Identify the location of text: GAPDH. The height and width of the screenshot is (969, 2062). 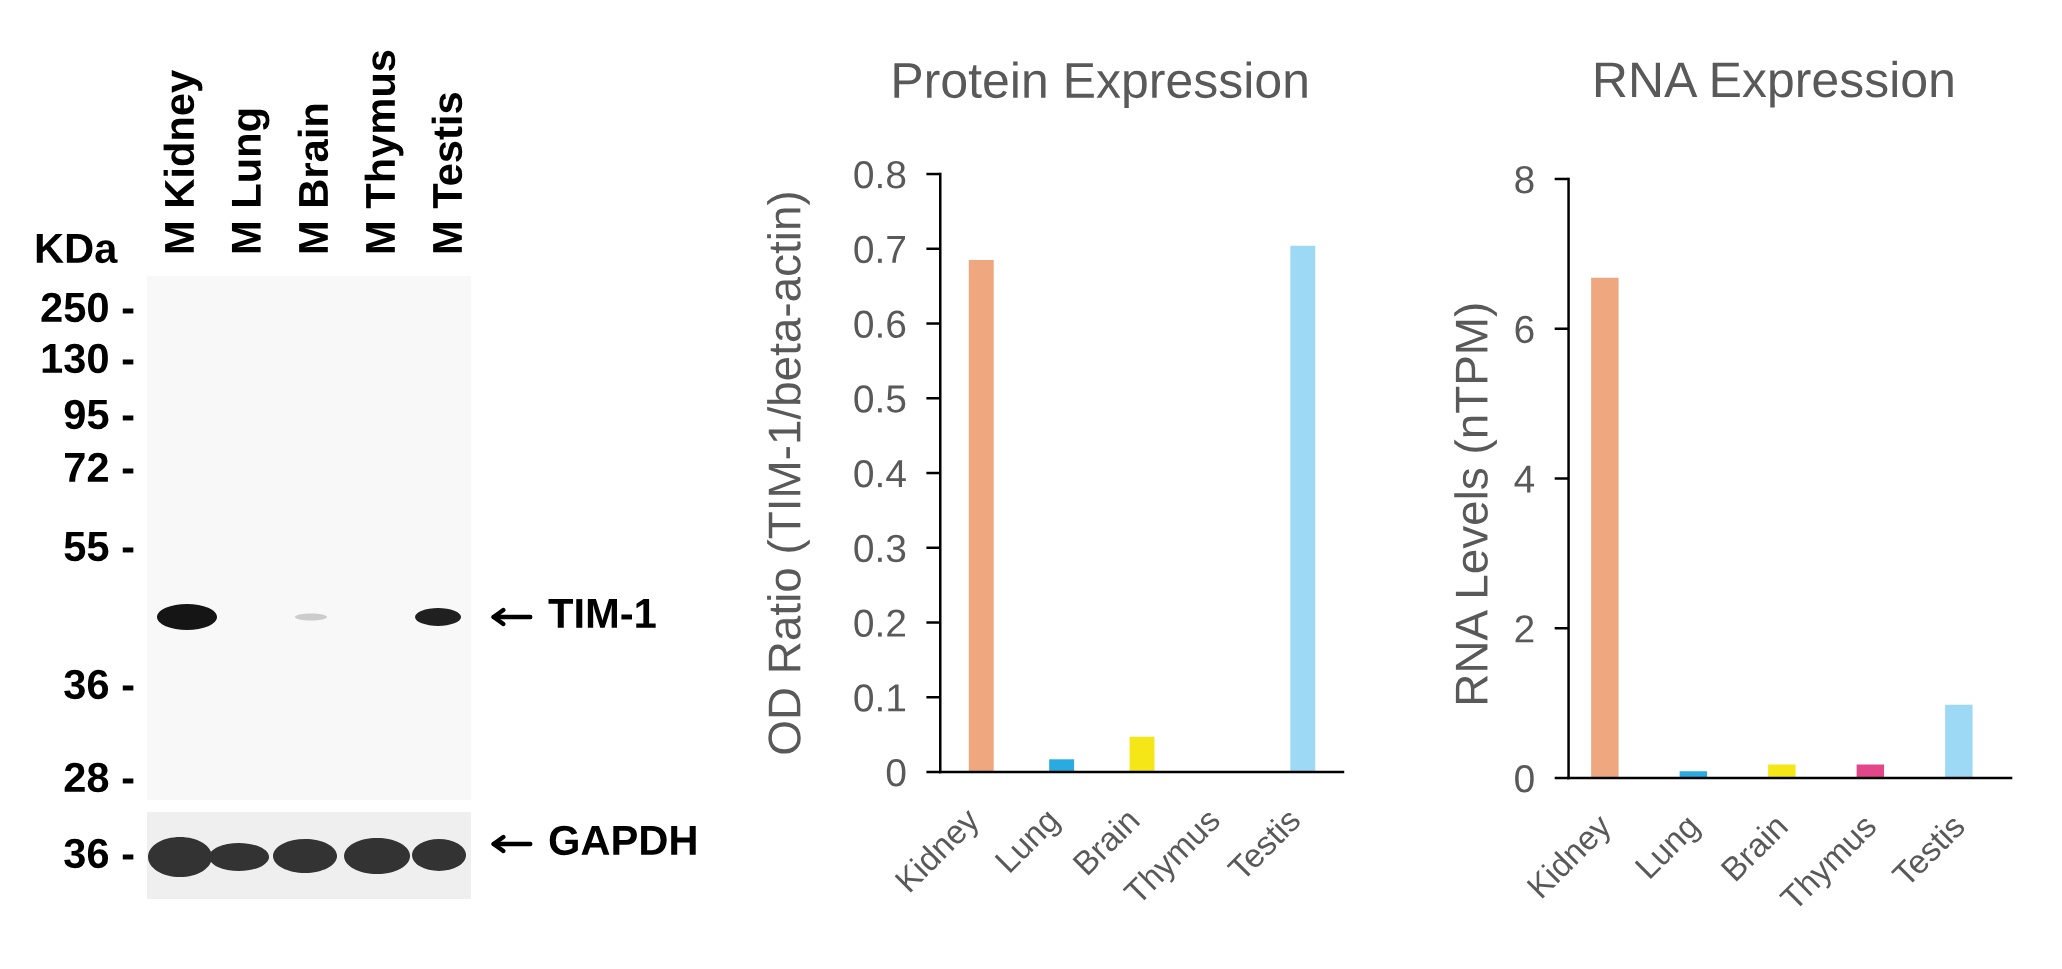
(622, 840).